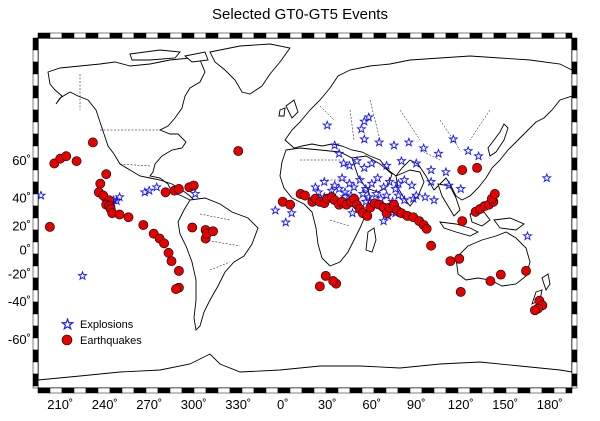  Describe the element at coordinates (19, 339) in the screenshot. I see `latitude-tick-label: -60˚` at that location.